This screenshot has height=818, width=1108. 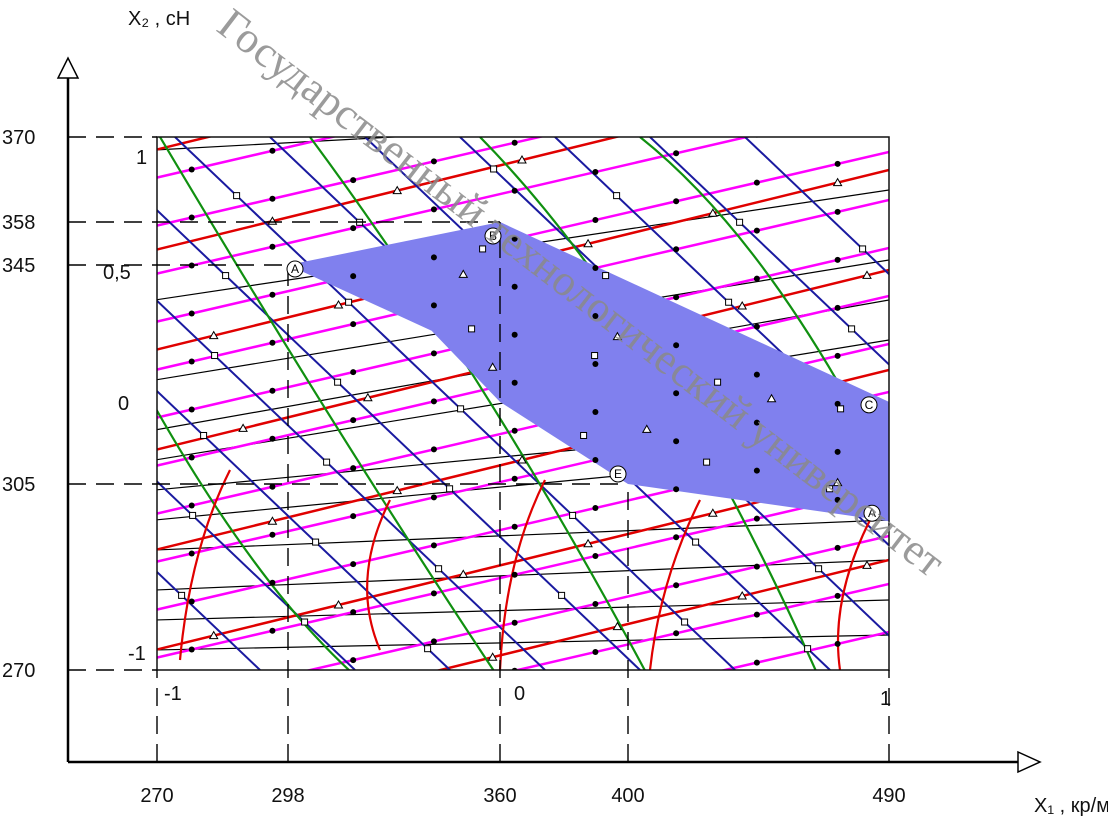 I want to click on y-tick-label: 305, so click(x=18, y=485).